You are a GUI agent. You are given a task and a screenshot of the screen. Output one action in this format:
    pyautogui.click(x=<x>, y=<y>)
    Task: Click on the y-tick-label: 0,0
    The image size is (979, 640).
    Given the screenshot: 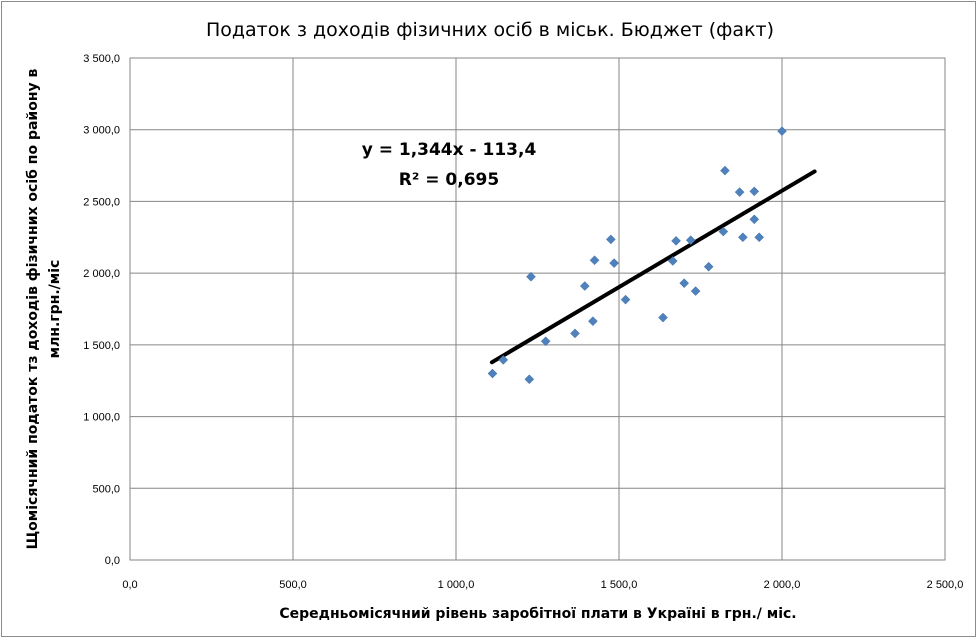 What is the action you would take?
    pyautogui.click(x=112, y=561)
    